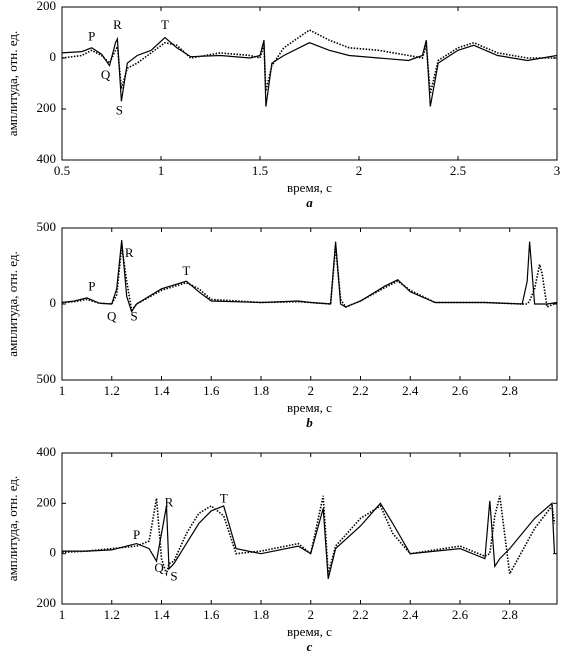  I want to click on caption: b, so click(309, 422).